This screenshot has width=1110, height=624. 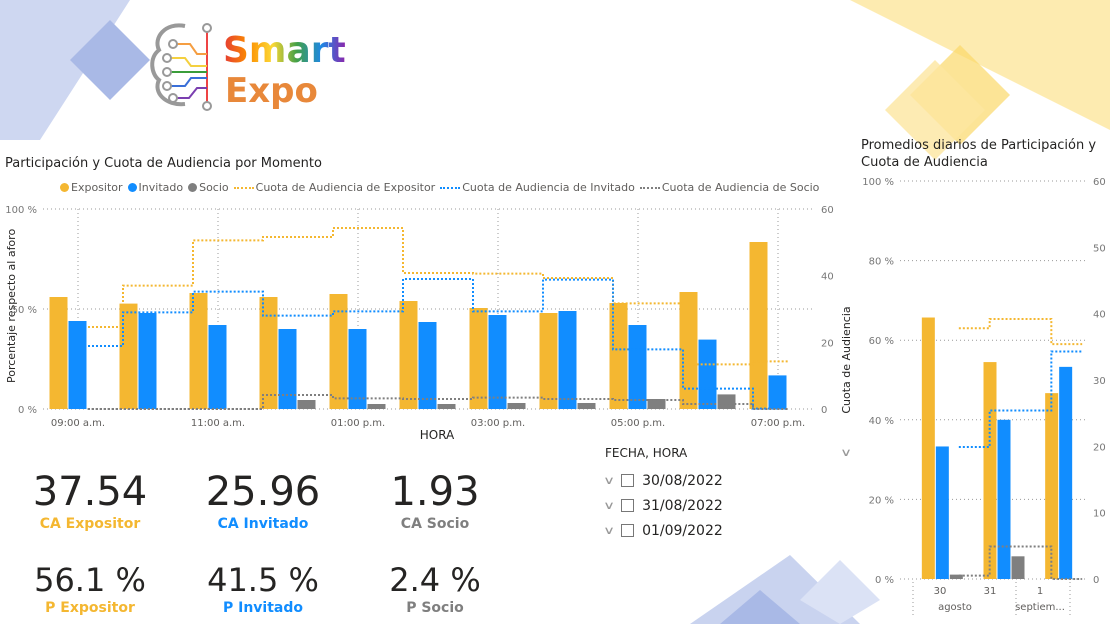 I want to click on x-tick-label: 31, so click(x=990, y=591).